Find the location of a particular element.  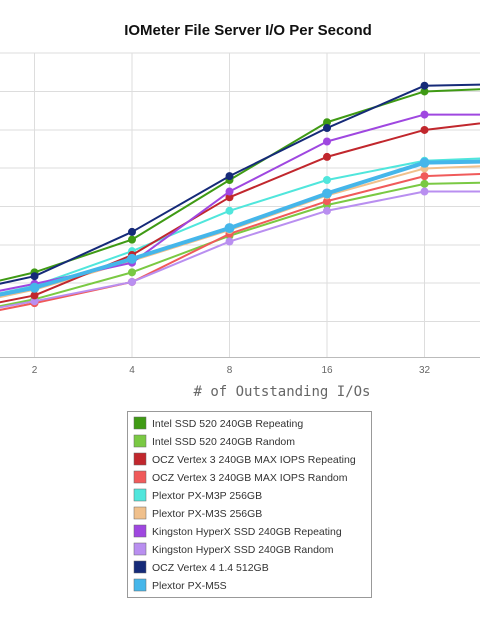

legend-item: Plextor PX-M3S 256GB is located at coordinates (197, 513).